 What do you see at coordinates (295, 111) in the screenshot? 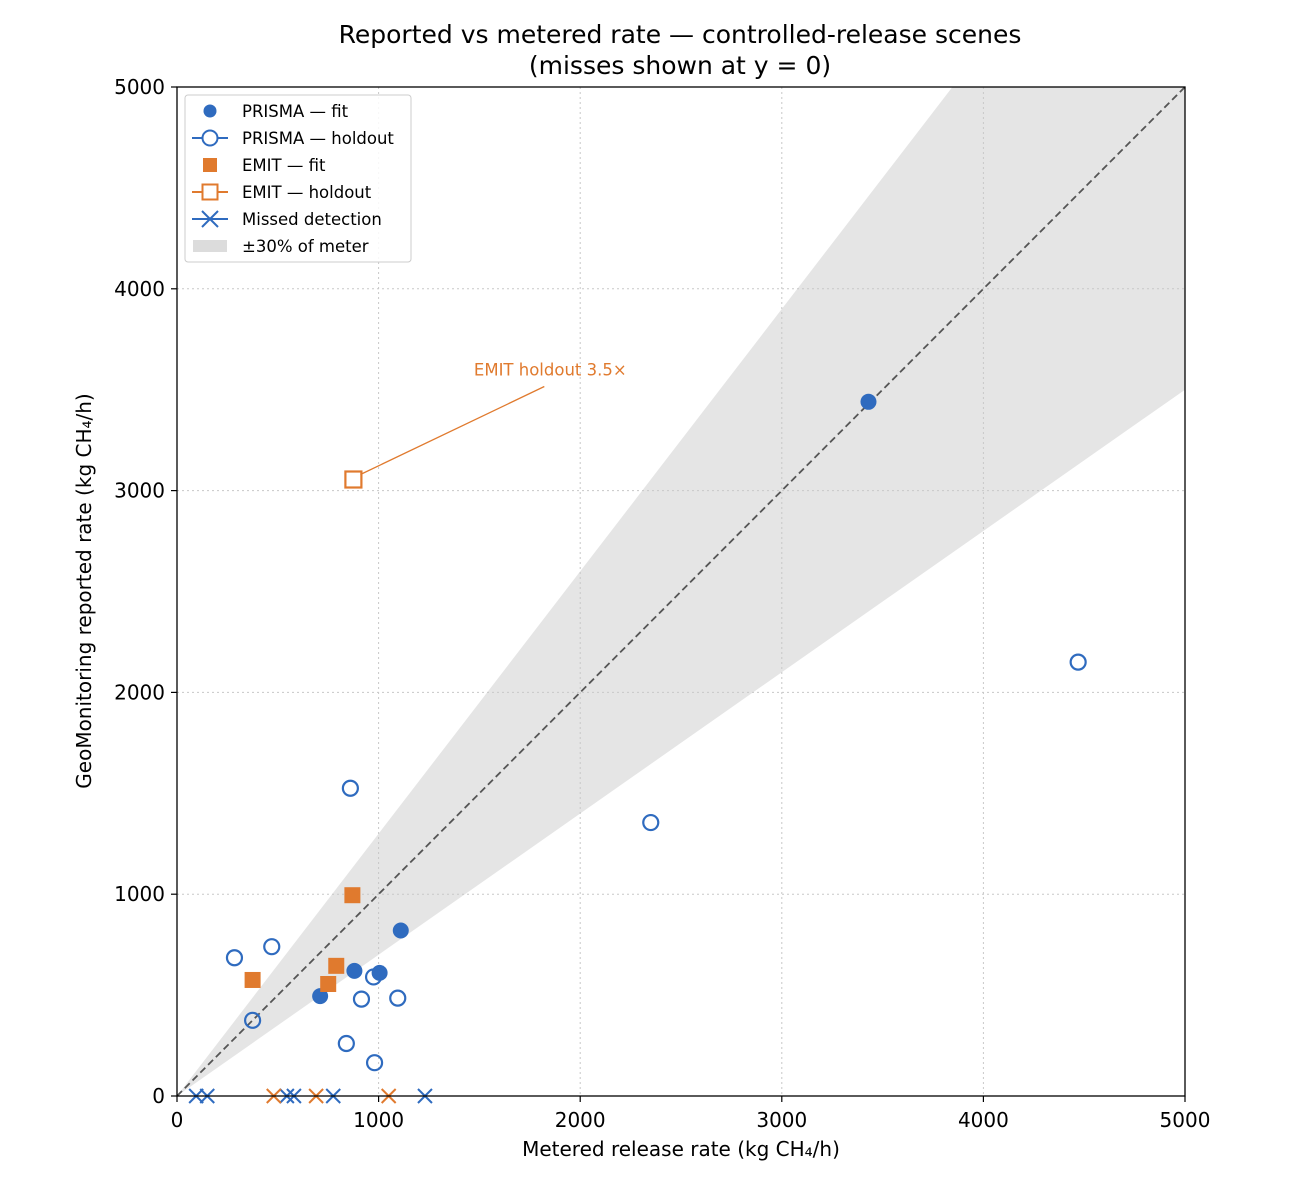
I see `legend-label: PRISMA — fit` at bounding box center [295, 111].